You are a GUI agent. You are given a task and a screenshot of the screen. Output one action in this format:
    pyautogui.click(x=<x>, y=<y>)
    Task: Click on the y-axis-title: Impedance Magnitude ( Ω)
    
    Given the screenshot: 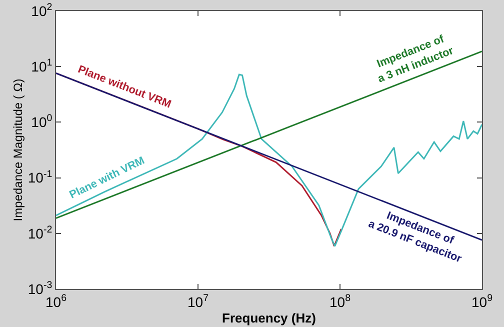 What is the action you would take?
    pyautogui.click(x=18, y=150)
    